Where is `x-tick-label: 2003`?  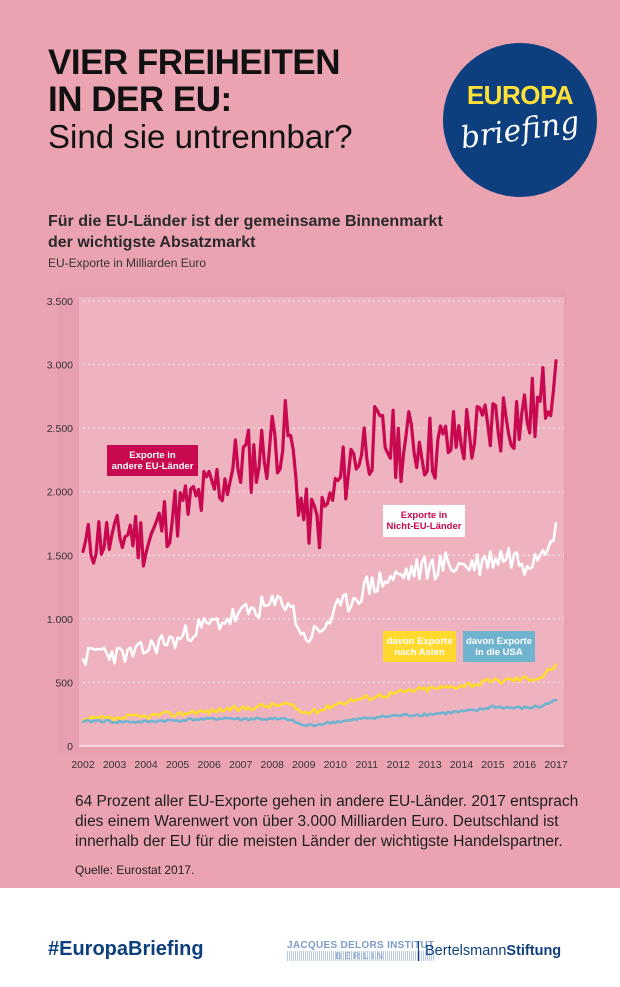
x-tick-label: 2003 is located at coordinates (115, 765).